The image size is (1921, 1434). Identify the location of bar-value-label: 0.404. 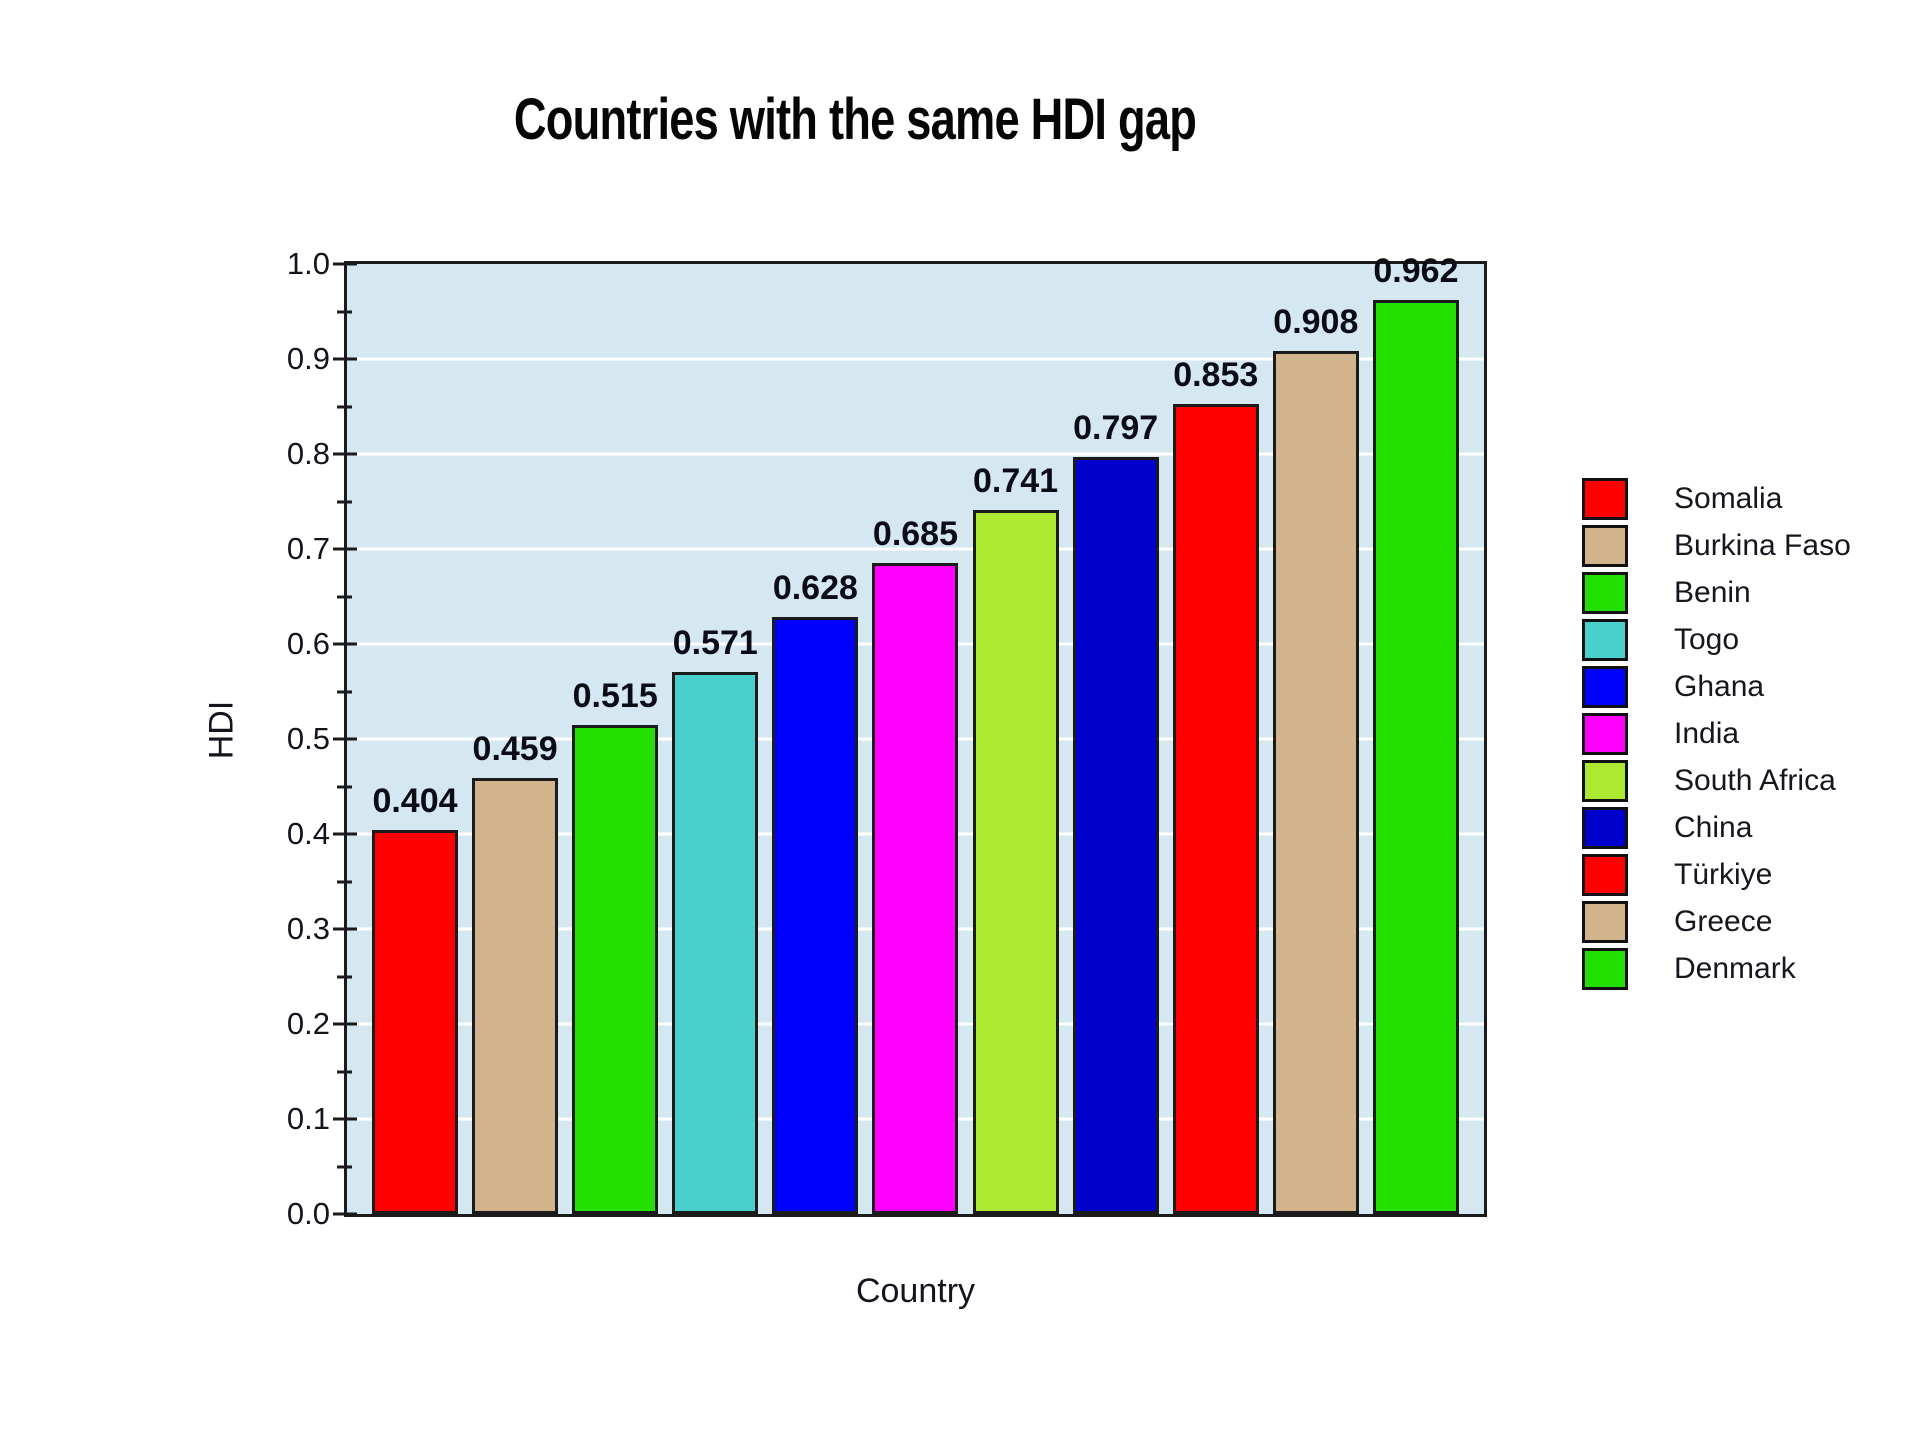
(415, 801).